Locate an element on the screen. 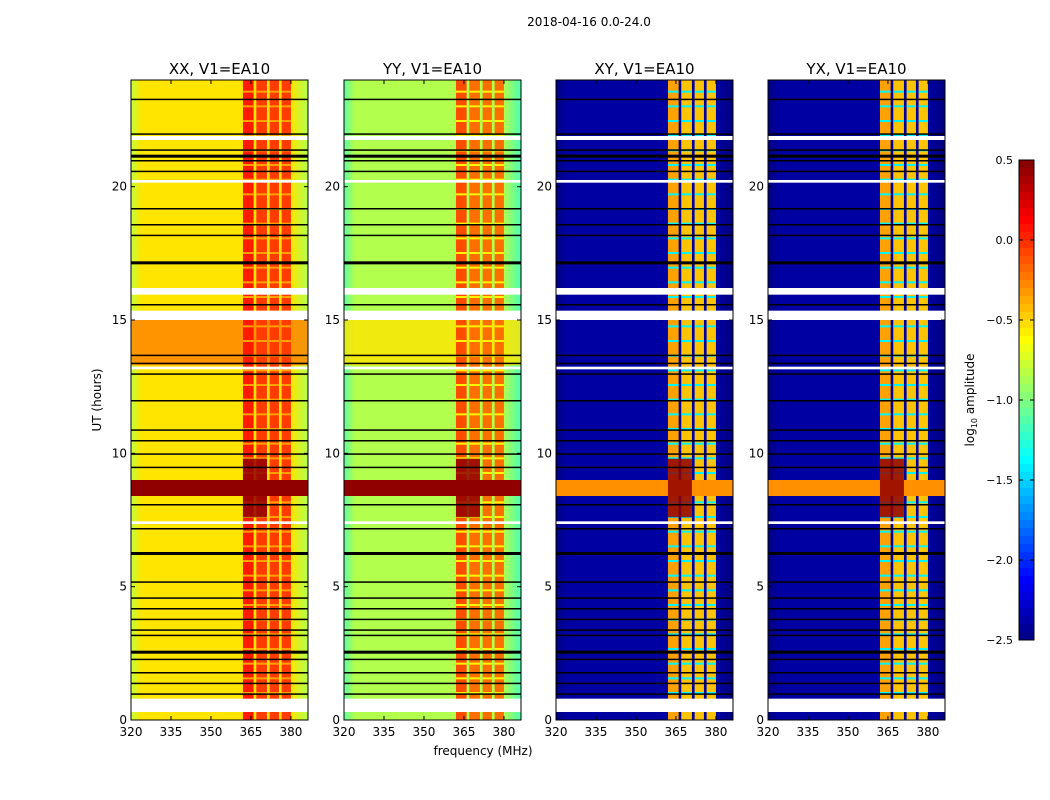 The width and height of the screenshot is (1050, 800). heatmap-region-high is located at coordinates (219, 343).